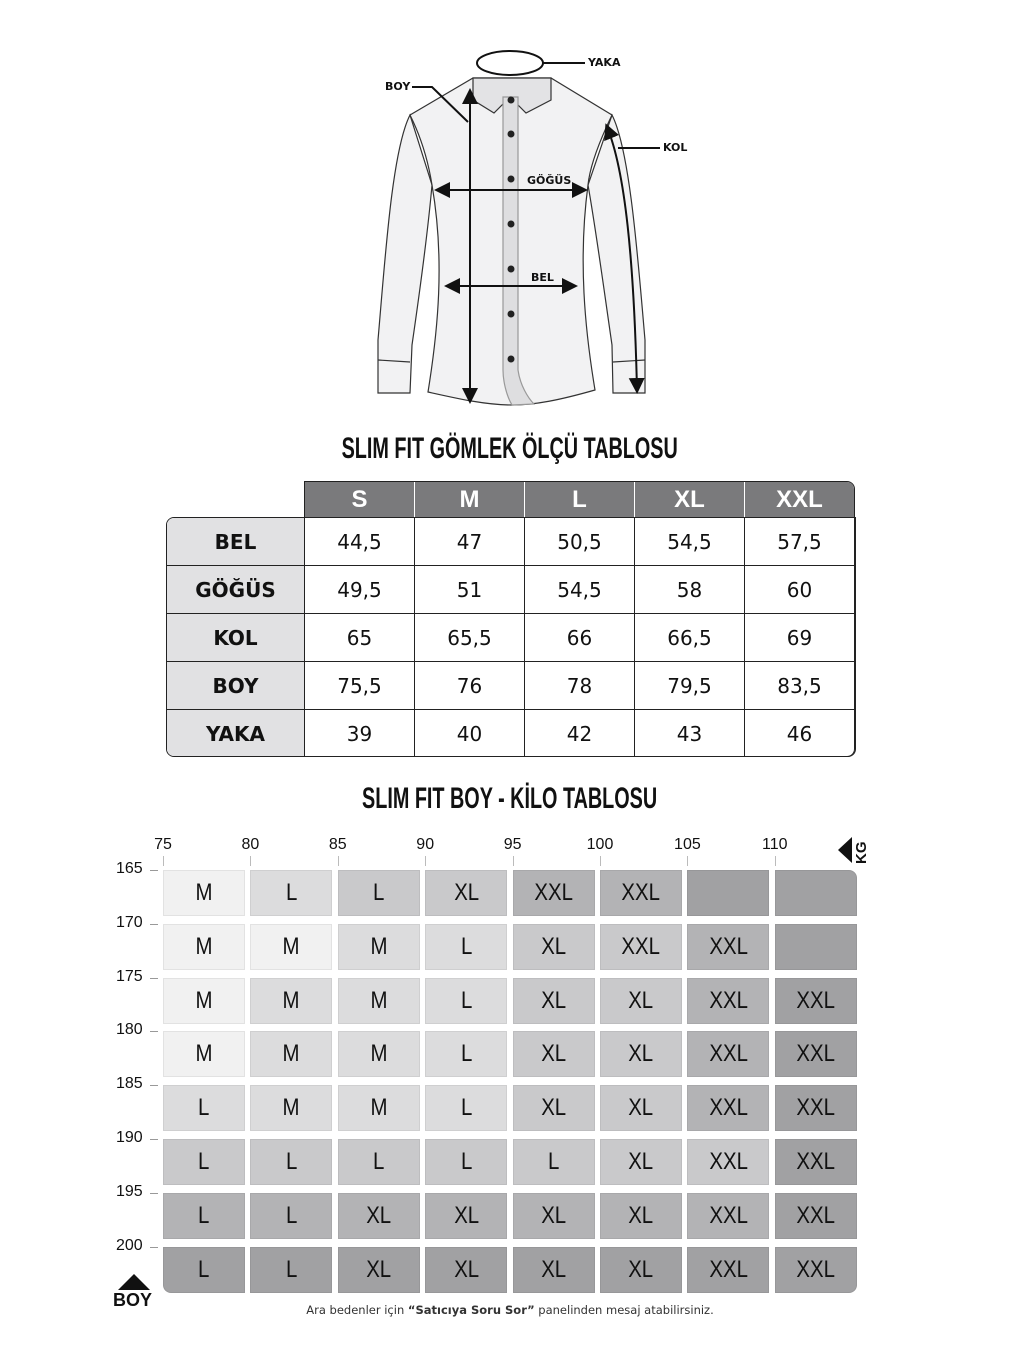  What do you see at coordinates (689, 686) in the screenshot?
I see `table-cell: 79,5` at bounding box center [689, 686].